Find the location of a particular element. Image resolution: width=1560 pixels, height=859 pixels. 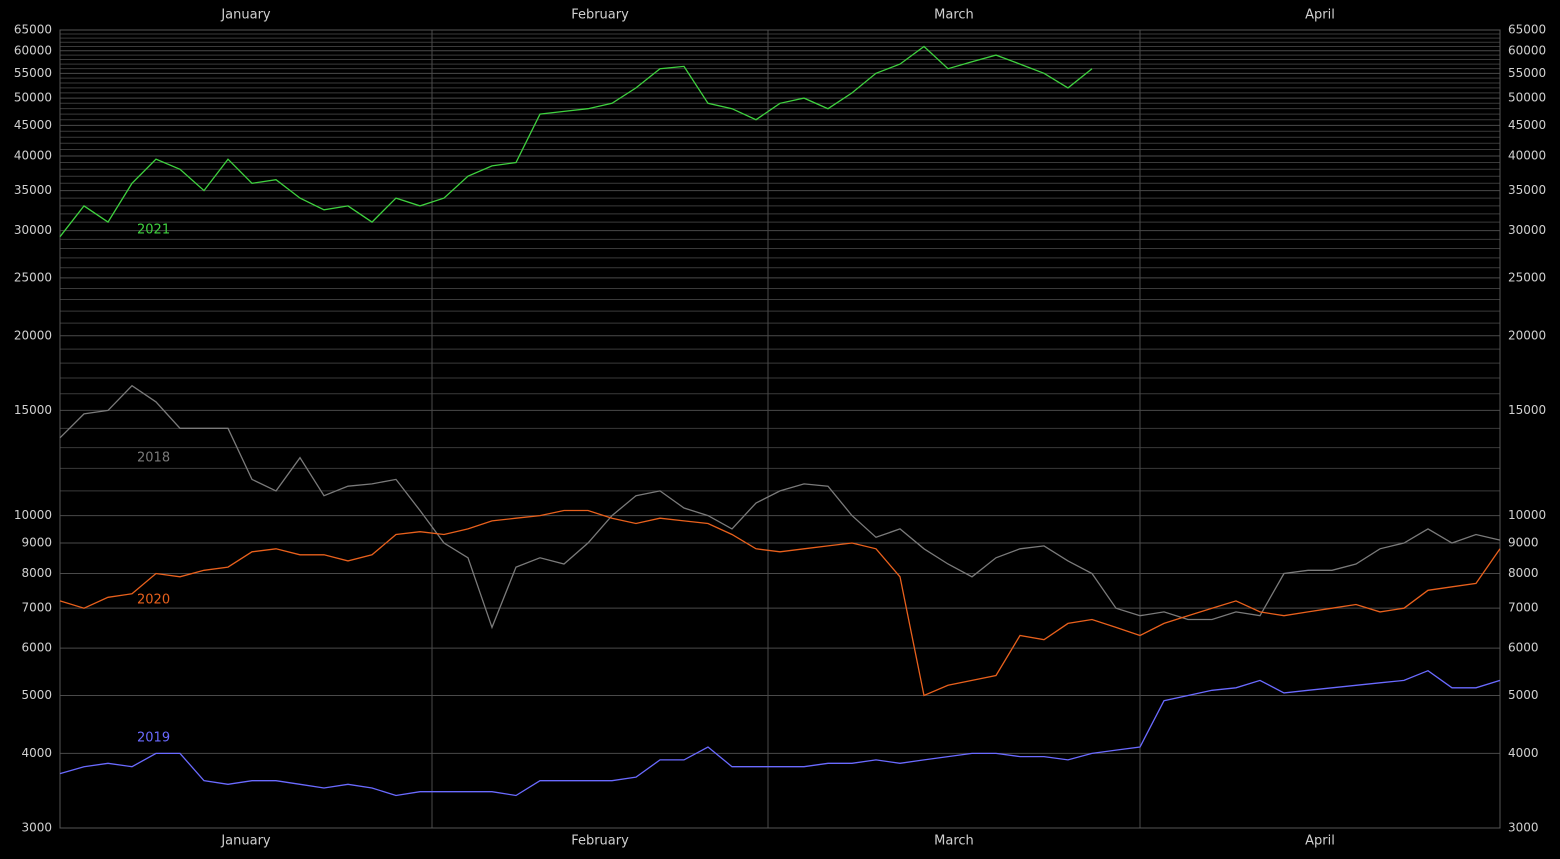

y-tick-label: 60000 is located at coordinates (33, 50).